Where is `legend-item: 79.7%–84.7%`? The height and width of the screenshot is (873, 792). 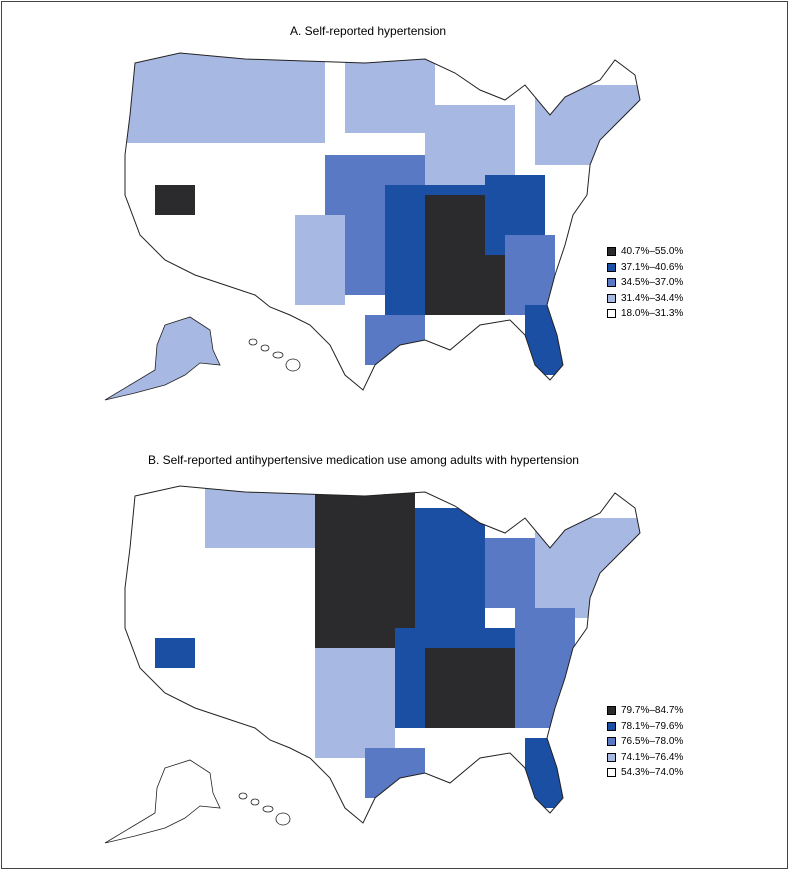 legend-item: 79.7%–84.7% is located at coordinates (645, 711).